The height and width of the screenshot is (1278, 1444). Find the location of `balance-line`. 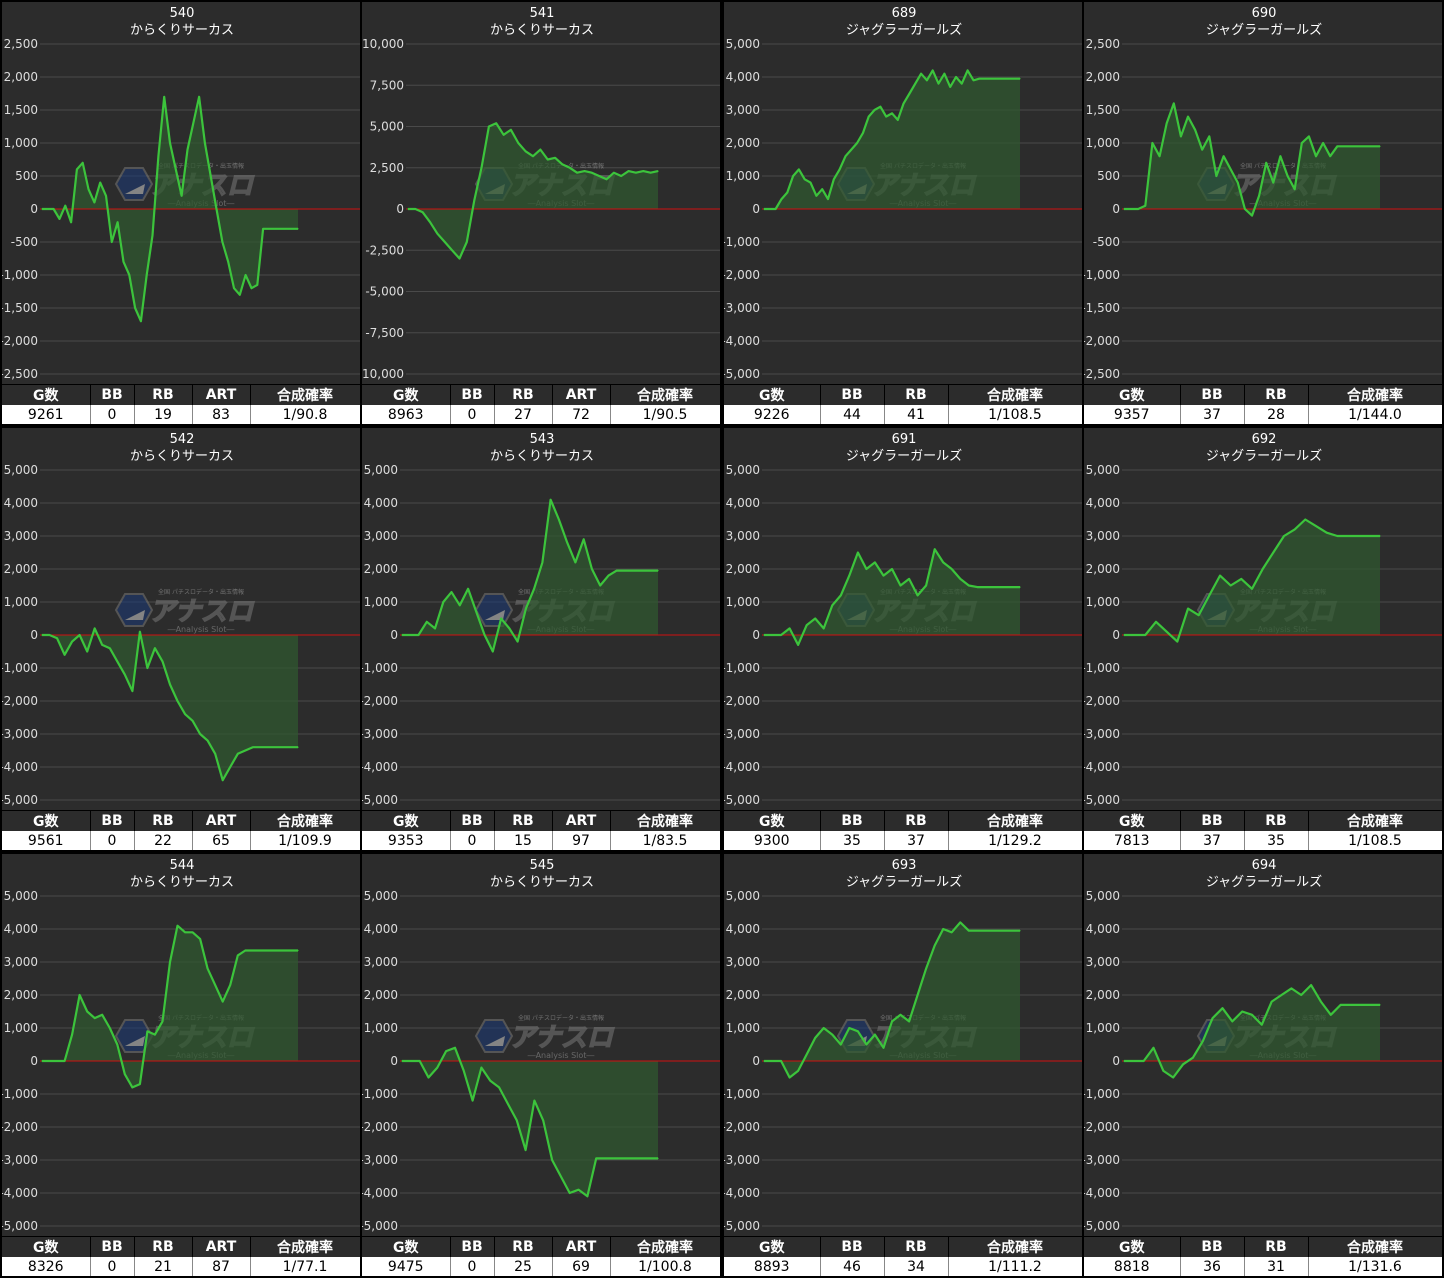

balance-line is located at coordinates (530, 1122).